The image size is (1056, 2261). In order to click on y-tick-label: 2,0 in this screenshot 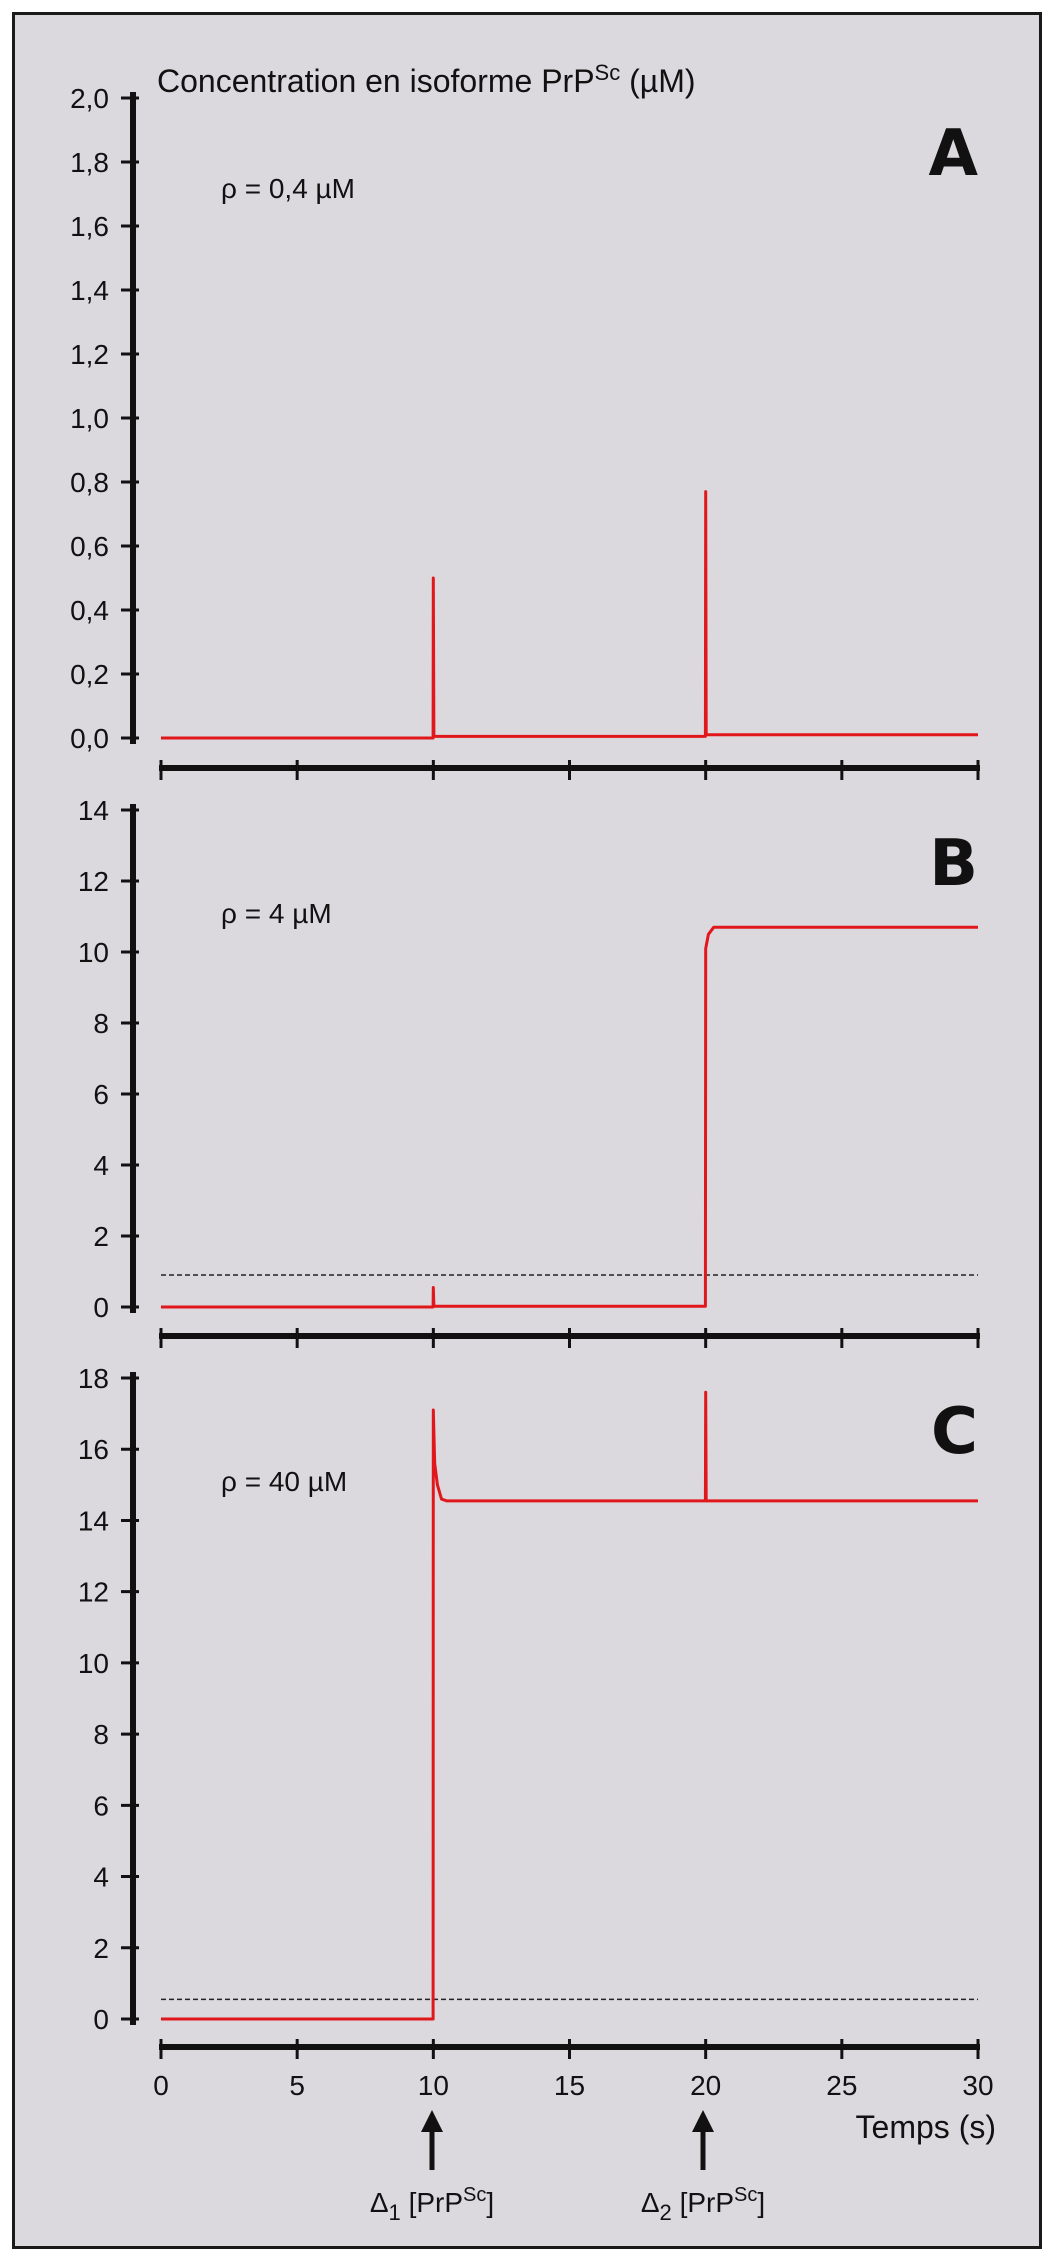, I will do `click(89, 98)`.